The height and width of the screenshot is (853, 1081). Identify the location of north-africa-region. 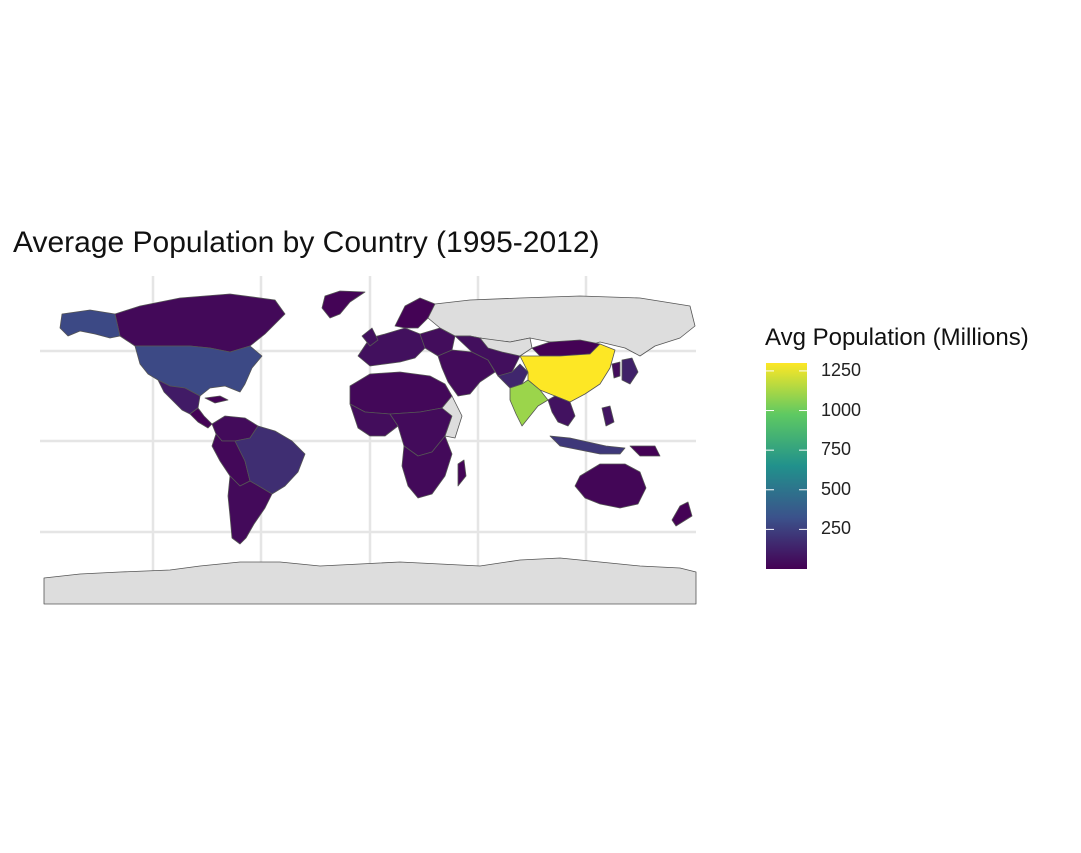
(401, 393).